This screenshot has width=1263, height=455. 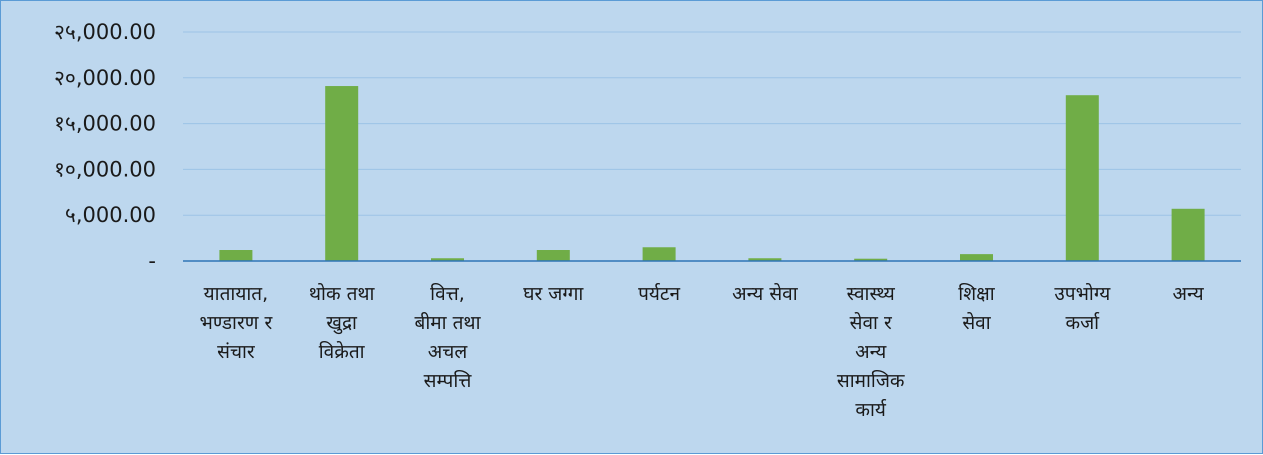 What do you see at coordinates (105, 124) in the screenshot?
I see `y-tick-label: १५,000.00` at bounding box center [105, 124].